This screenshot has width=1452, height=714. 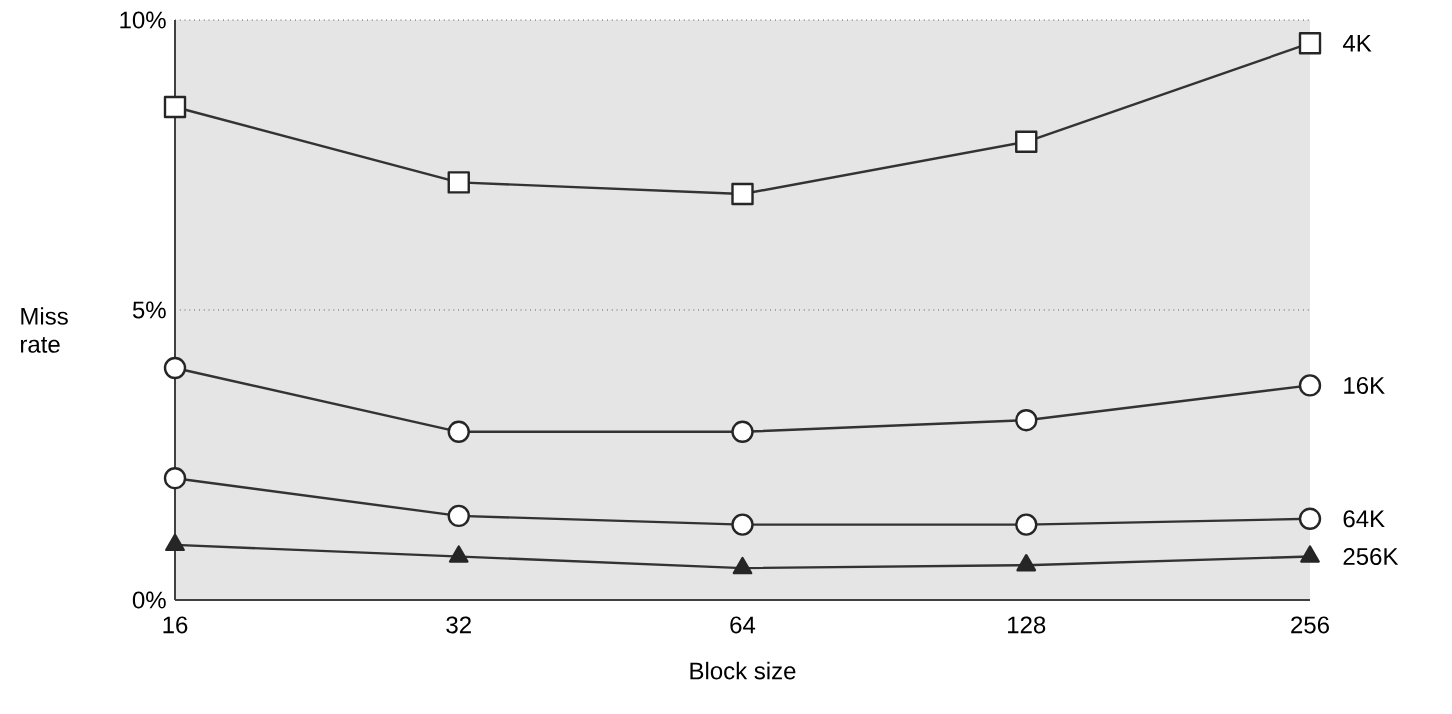 What do you see at coordinates (743, 670) in the screenshot?
I see `x-axis-title: Block size` at bounding box center [743, 670].